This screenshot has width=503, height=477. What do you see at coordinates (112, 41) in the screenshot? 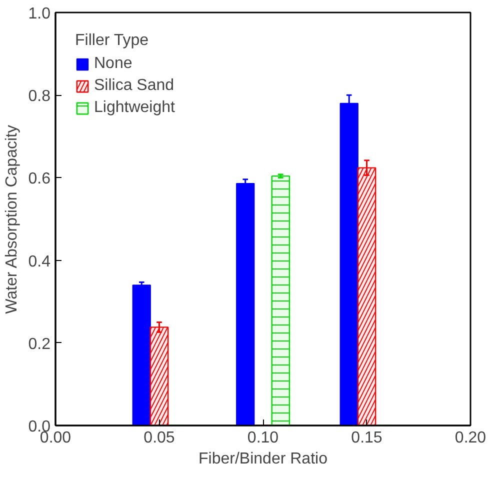
I see `legend-title: Filler Type` at bounding box center [112, 41].